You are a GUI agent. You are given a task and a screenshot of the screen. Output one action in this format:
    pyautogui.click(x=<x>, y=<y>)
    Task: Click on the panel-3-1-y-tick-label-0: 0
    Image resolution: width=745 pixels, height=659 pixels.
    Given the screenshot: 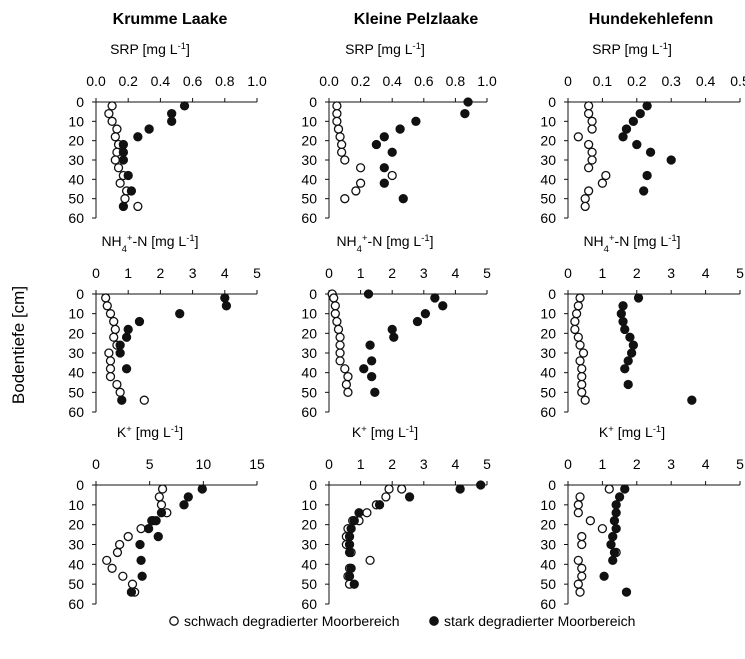 What is the action you would take?
    pyautogui.click(x=80, y=485)
    